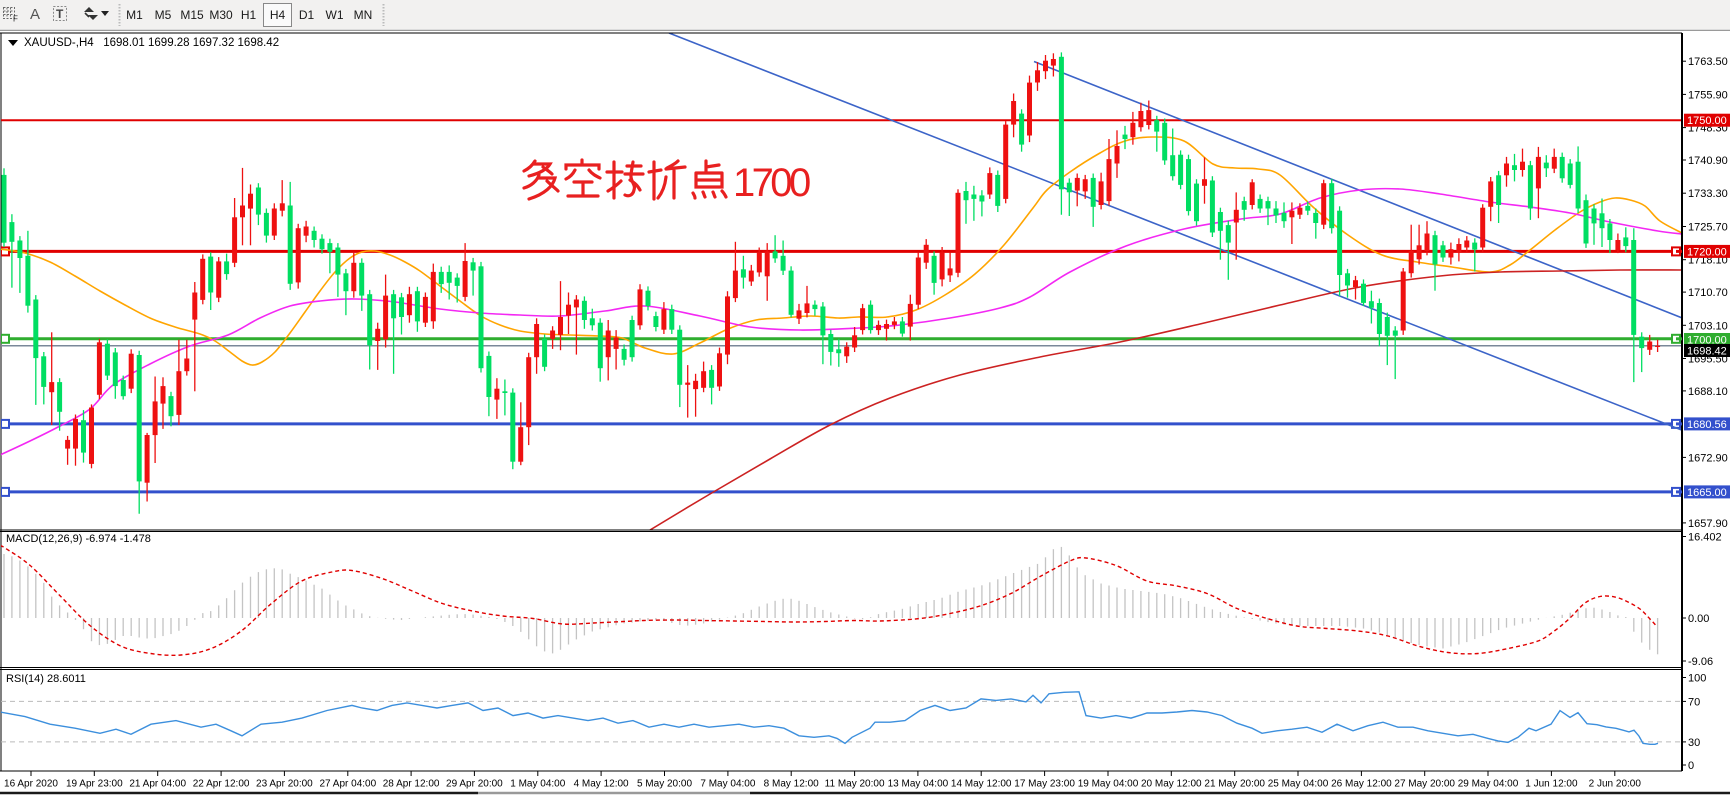 Image resolution: width=1730 pixels, height=796 pixels. I want to click on svg-text: 70, so click(1694, 702).